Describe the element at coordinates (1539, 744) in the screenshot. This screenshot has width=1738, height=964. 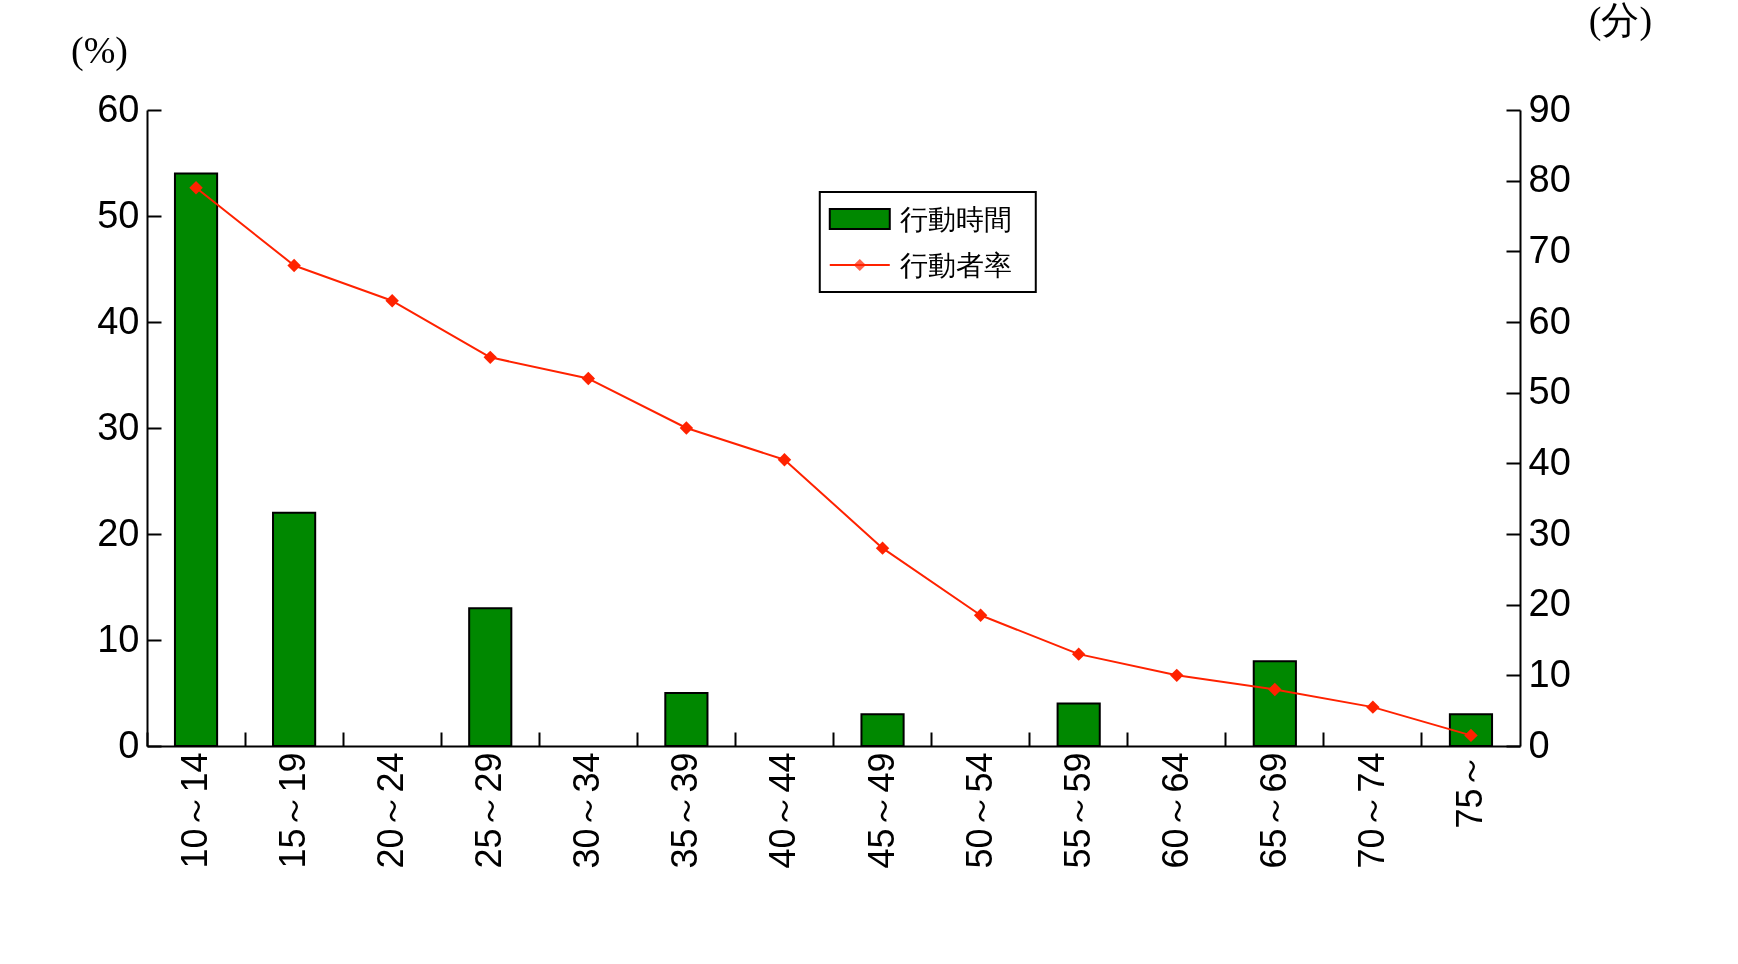
I see `y2-tick-label: 0` at that location.